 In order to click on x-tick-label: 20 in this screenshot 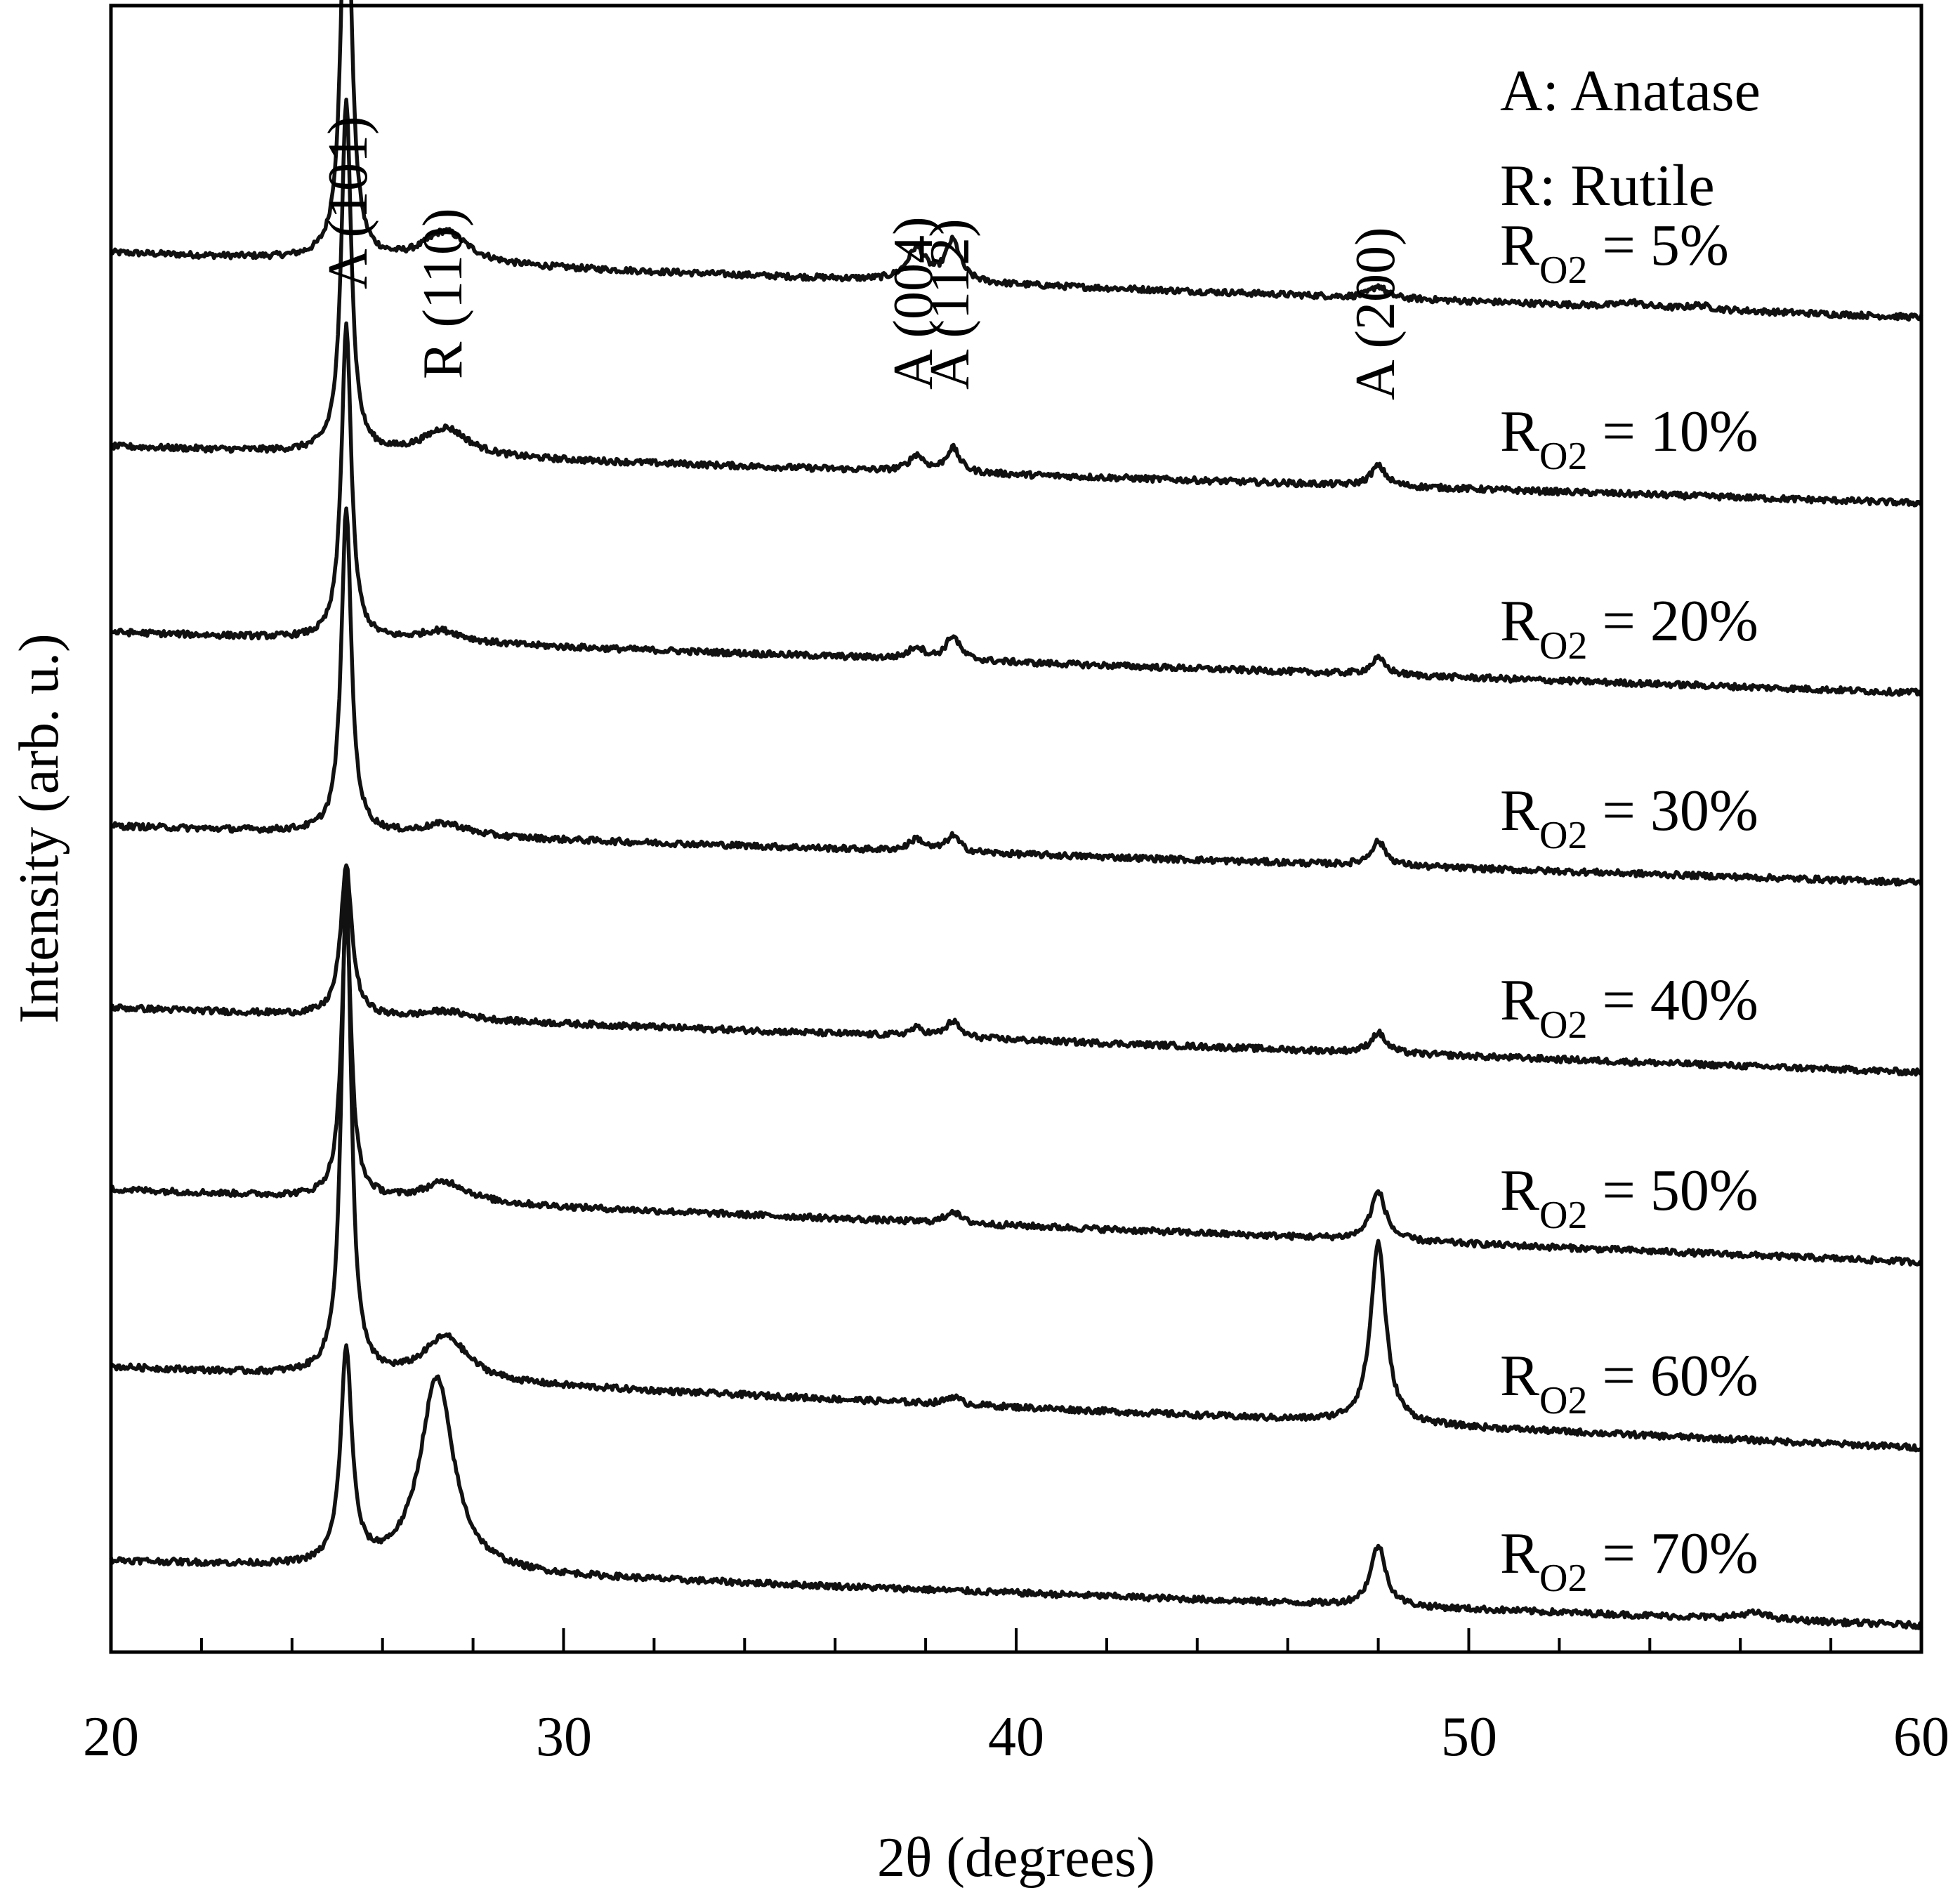, I will do `click(111, 1737)`.